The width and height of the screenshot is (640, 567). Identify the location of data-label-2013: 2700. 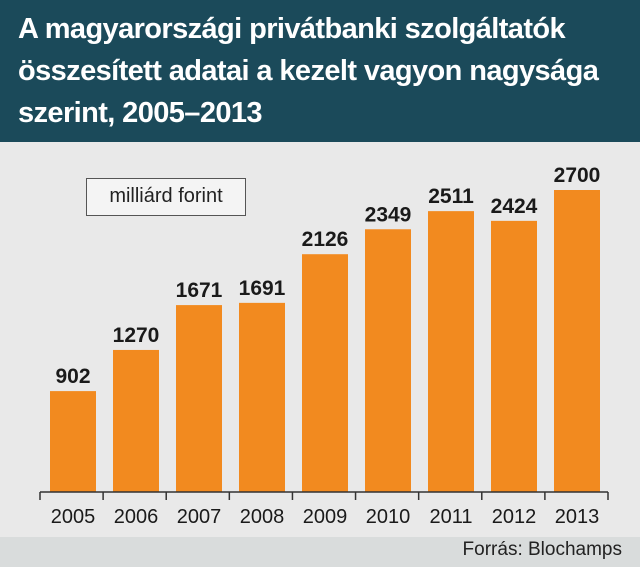
(577, 175).